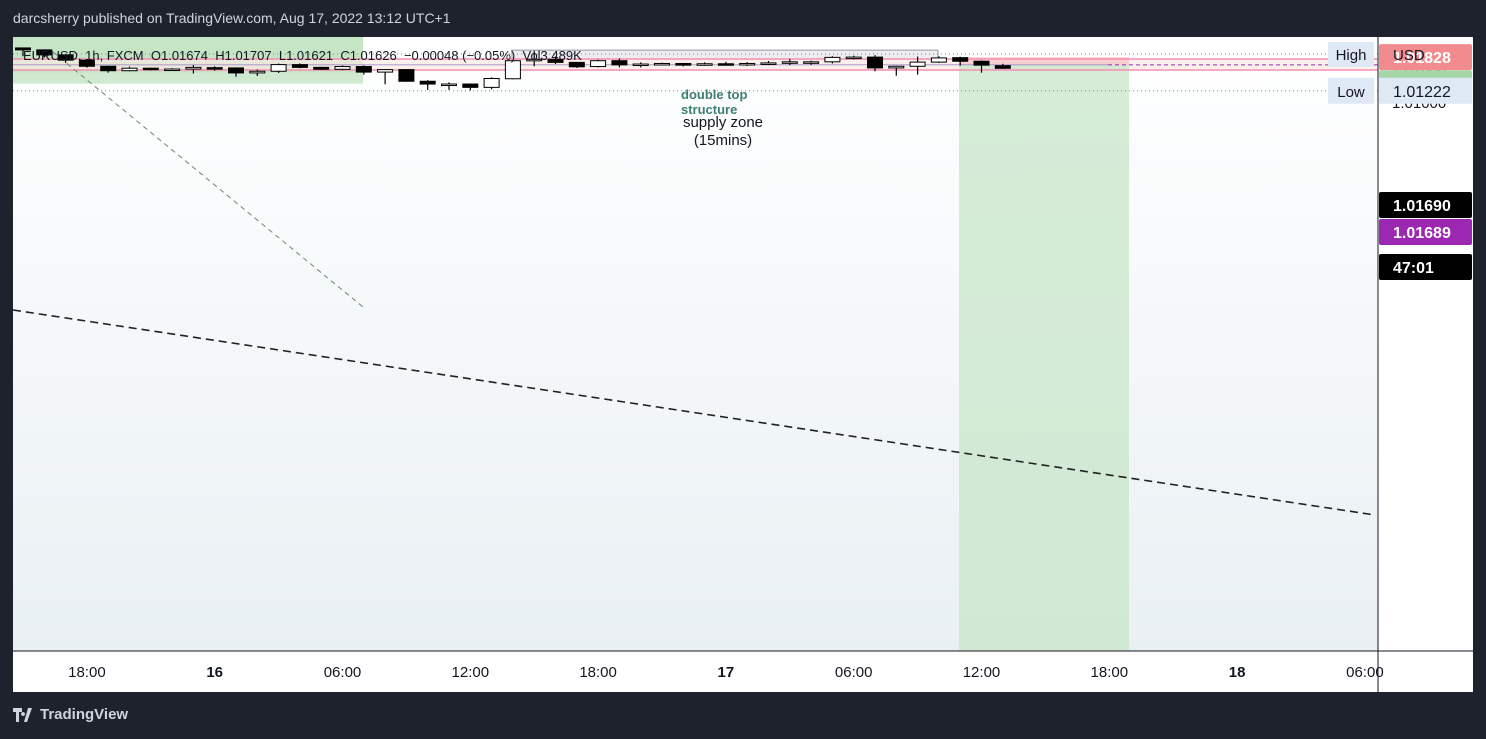 Image resolution: width=1486 pixels, height=739 pixels. What do you see at coordinates (243, 55) in the screenshot?
I see `legend-high: H1.01707` at bounding box center [243, 55].